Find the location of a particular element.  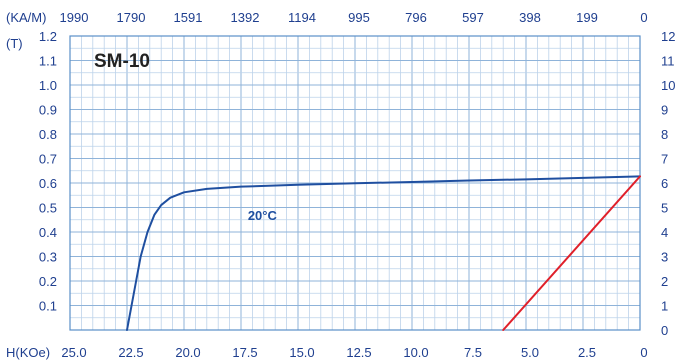

chart-title: SM-10 is located at coordinates (122, 61).